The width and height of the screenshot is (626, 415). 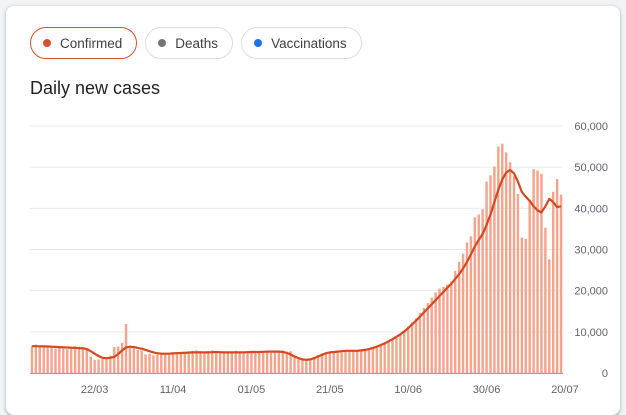 I want to click on x-tick-label: 30/06, so click(x=487, y=390).